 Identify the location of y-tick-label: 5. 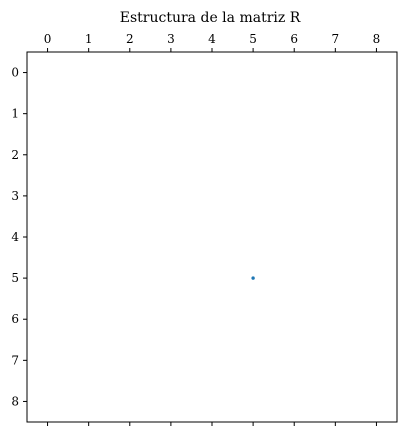
(15, 278).